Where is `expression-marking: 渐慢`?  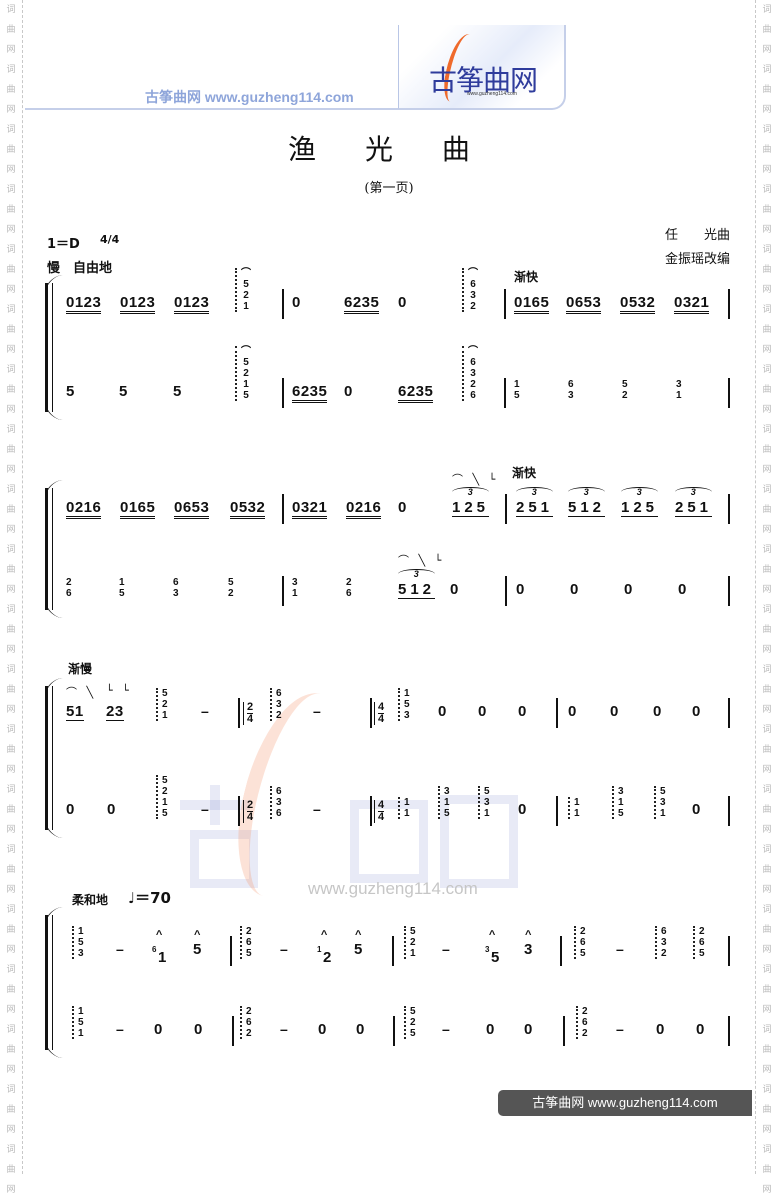 expression-marking: 渐慢 is located at coordinates (80, 669).